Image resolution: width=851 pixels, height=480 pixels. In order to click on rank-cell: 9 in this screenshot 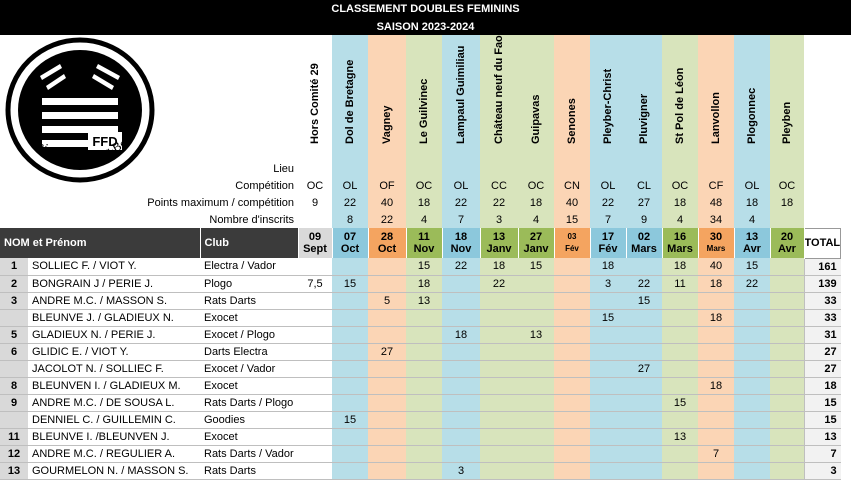, I will do `click(14, 403)`.